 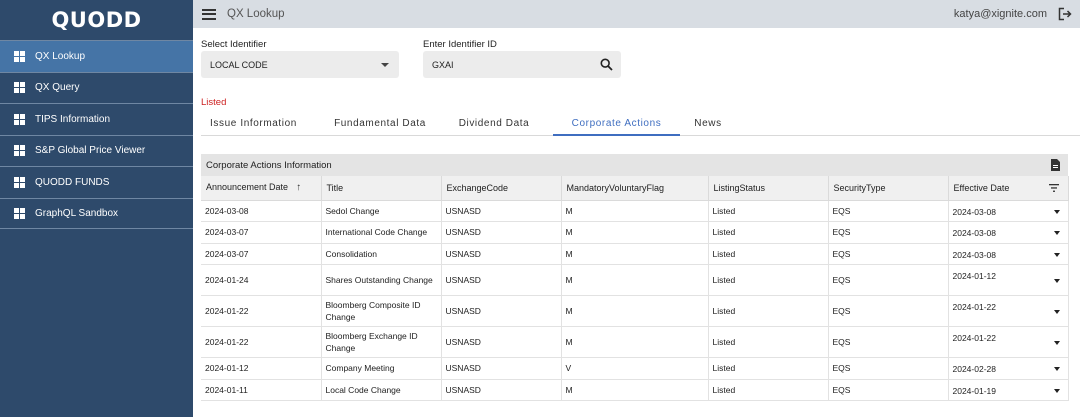 I want to click on column-header-security-type: SecurityType, so click(x=888, y=188).